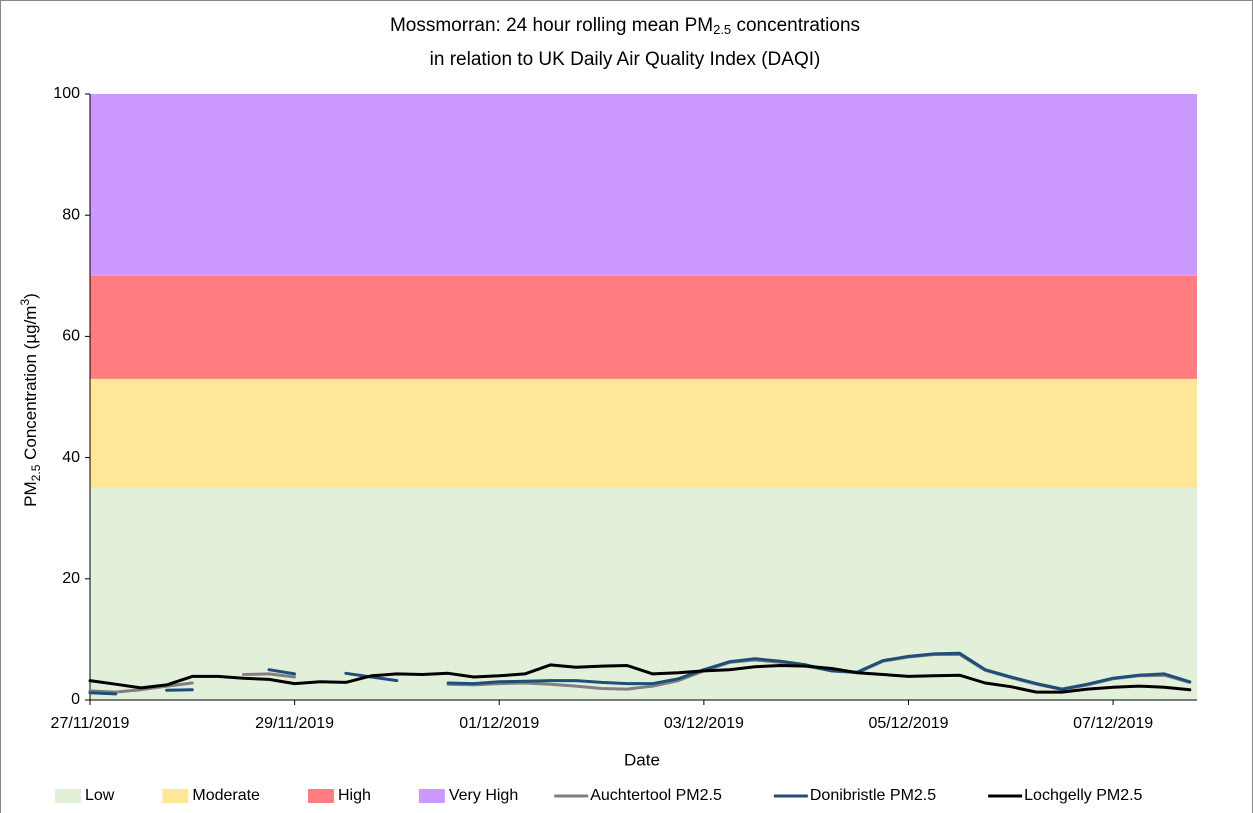 This screenshot has height=813, width=1253. I want to click on x-tick-label: 01/12/2019, so click(499, 723).